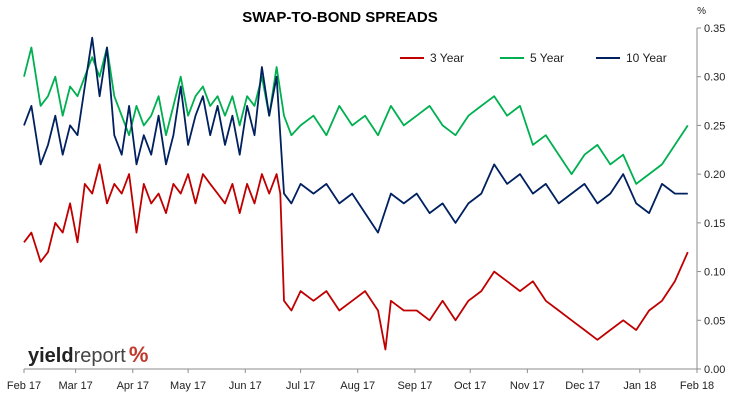 This screenshot has width=732, height=400. Describe the element at coordinates (470, 386) in the screenshot. I see `x-tick-label: Oct 17` at that location.